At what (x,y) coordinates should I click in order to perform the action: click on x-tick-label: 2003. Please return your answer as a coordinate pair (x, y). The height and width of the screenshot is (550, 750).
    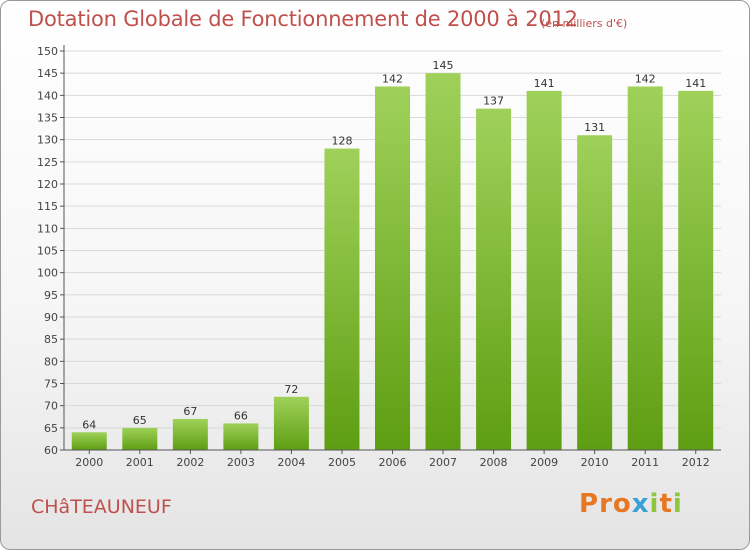
    Looking at the image, I should click on (241, 462).